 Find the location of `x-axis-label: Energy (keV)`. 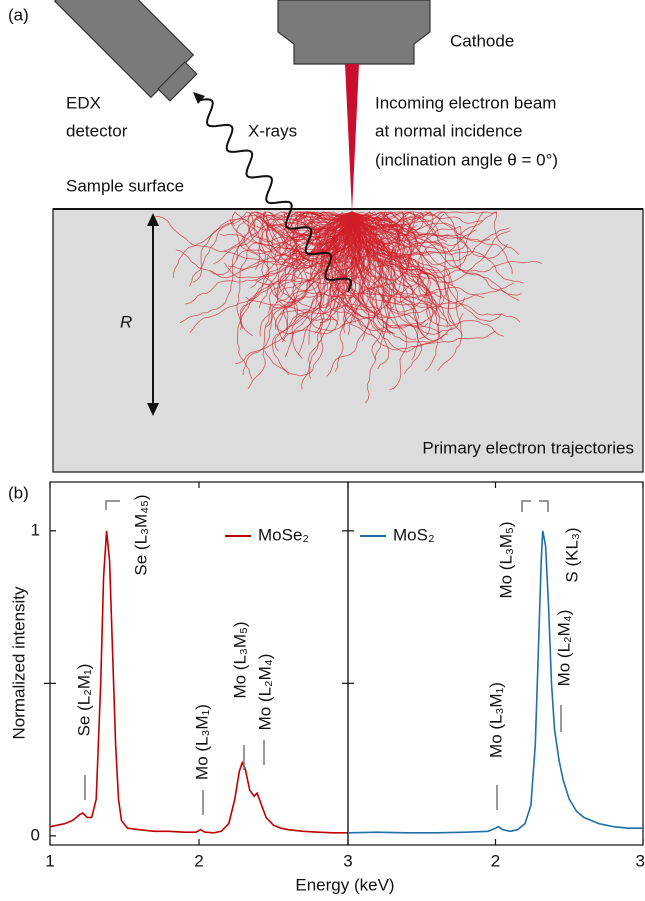

x-axis-label: Energy (keV) is located at coordinates (344, 884).